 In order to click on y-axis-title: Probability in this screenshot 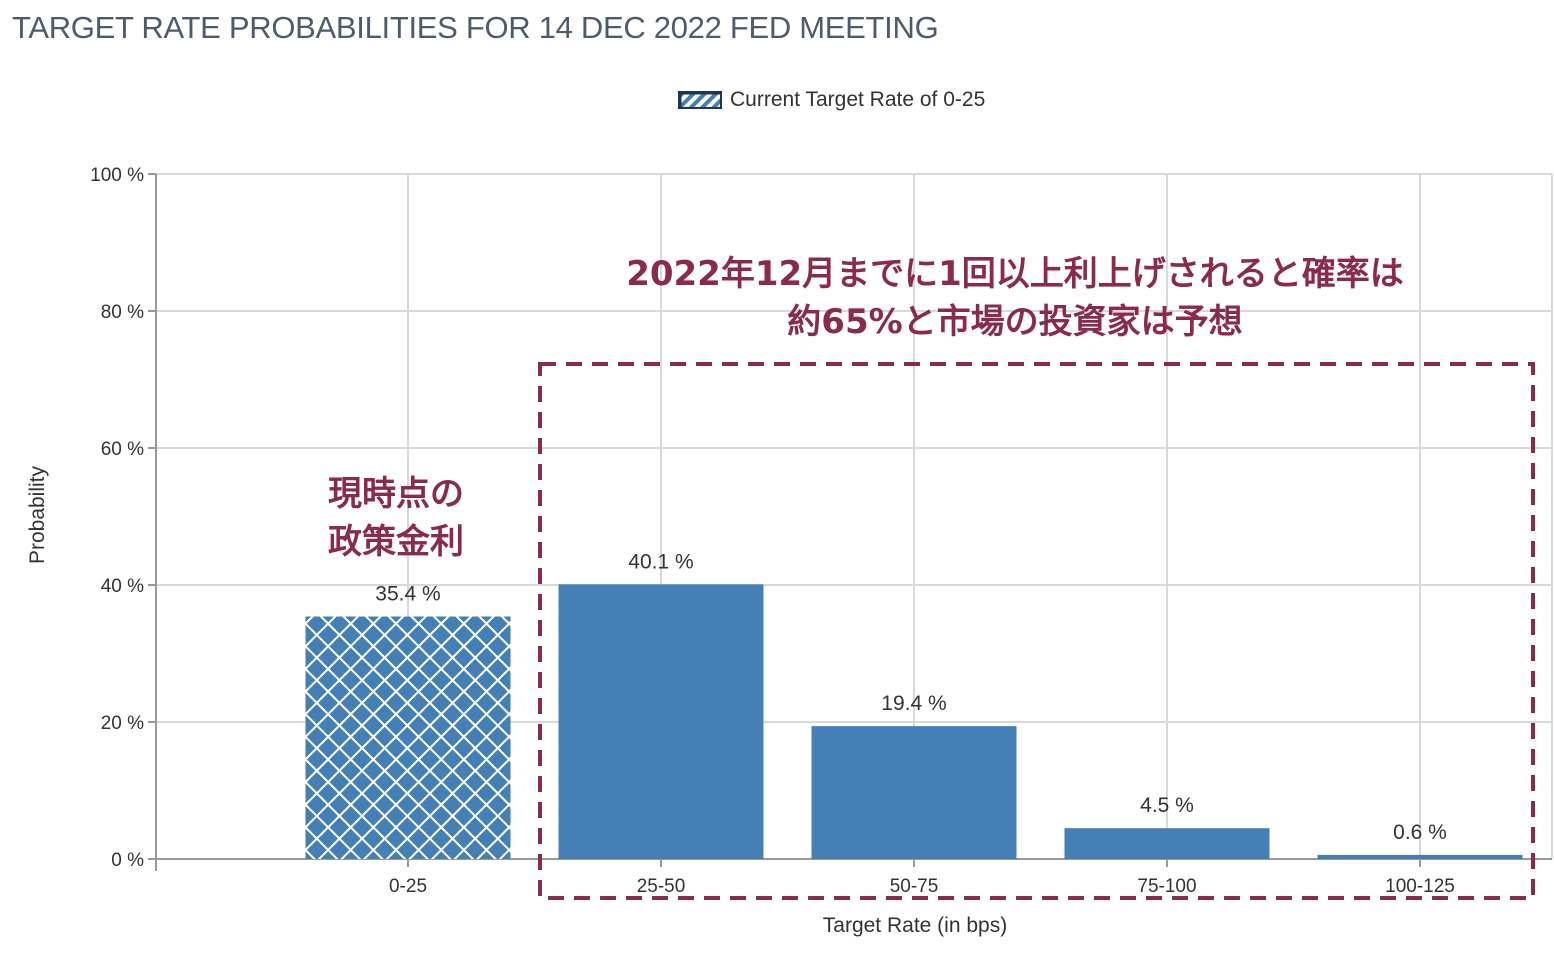, I will do `click(37, 514)`.